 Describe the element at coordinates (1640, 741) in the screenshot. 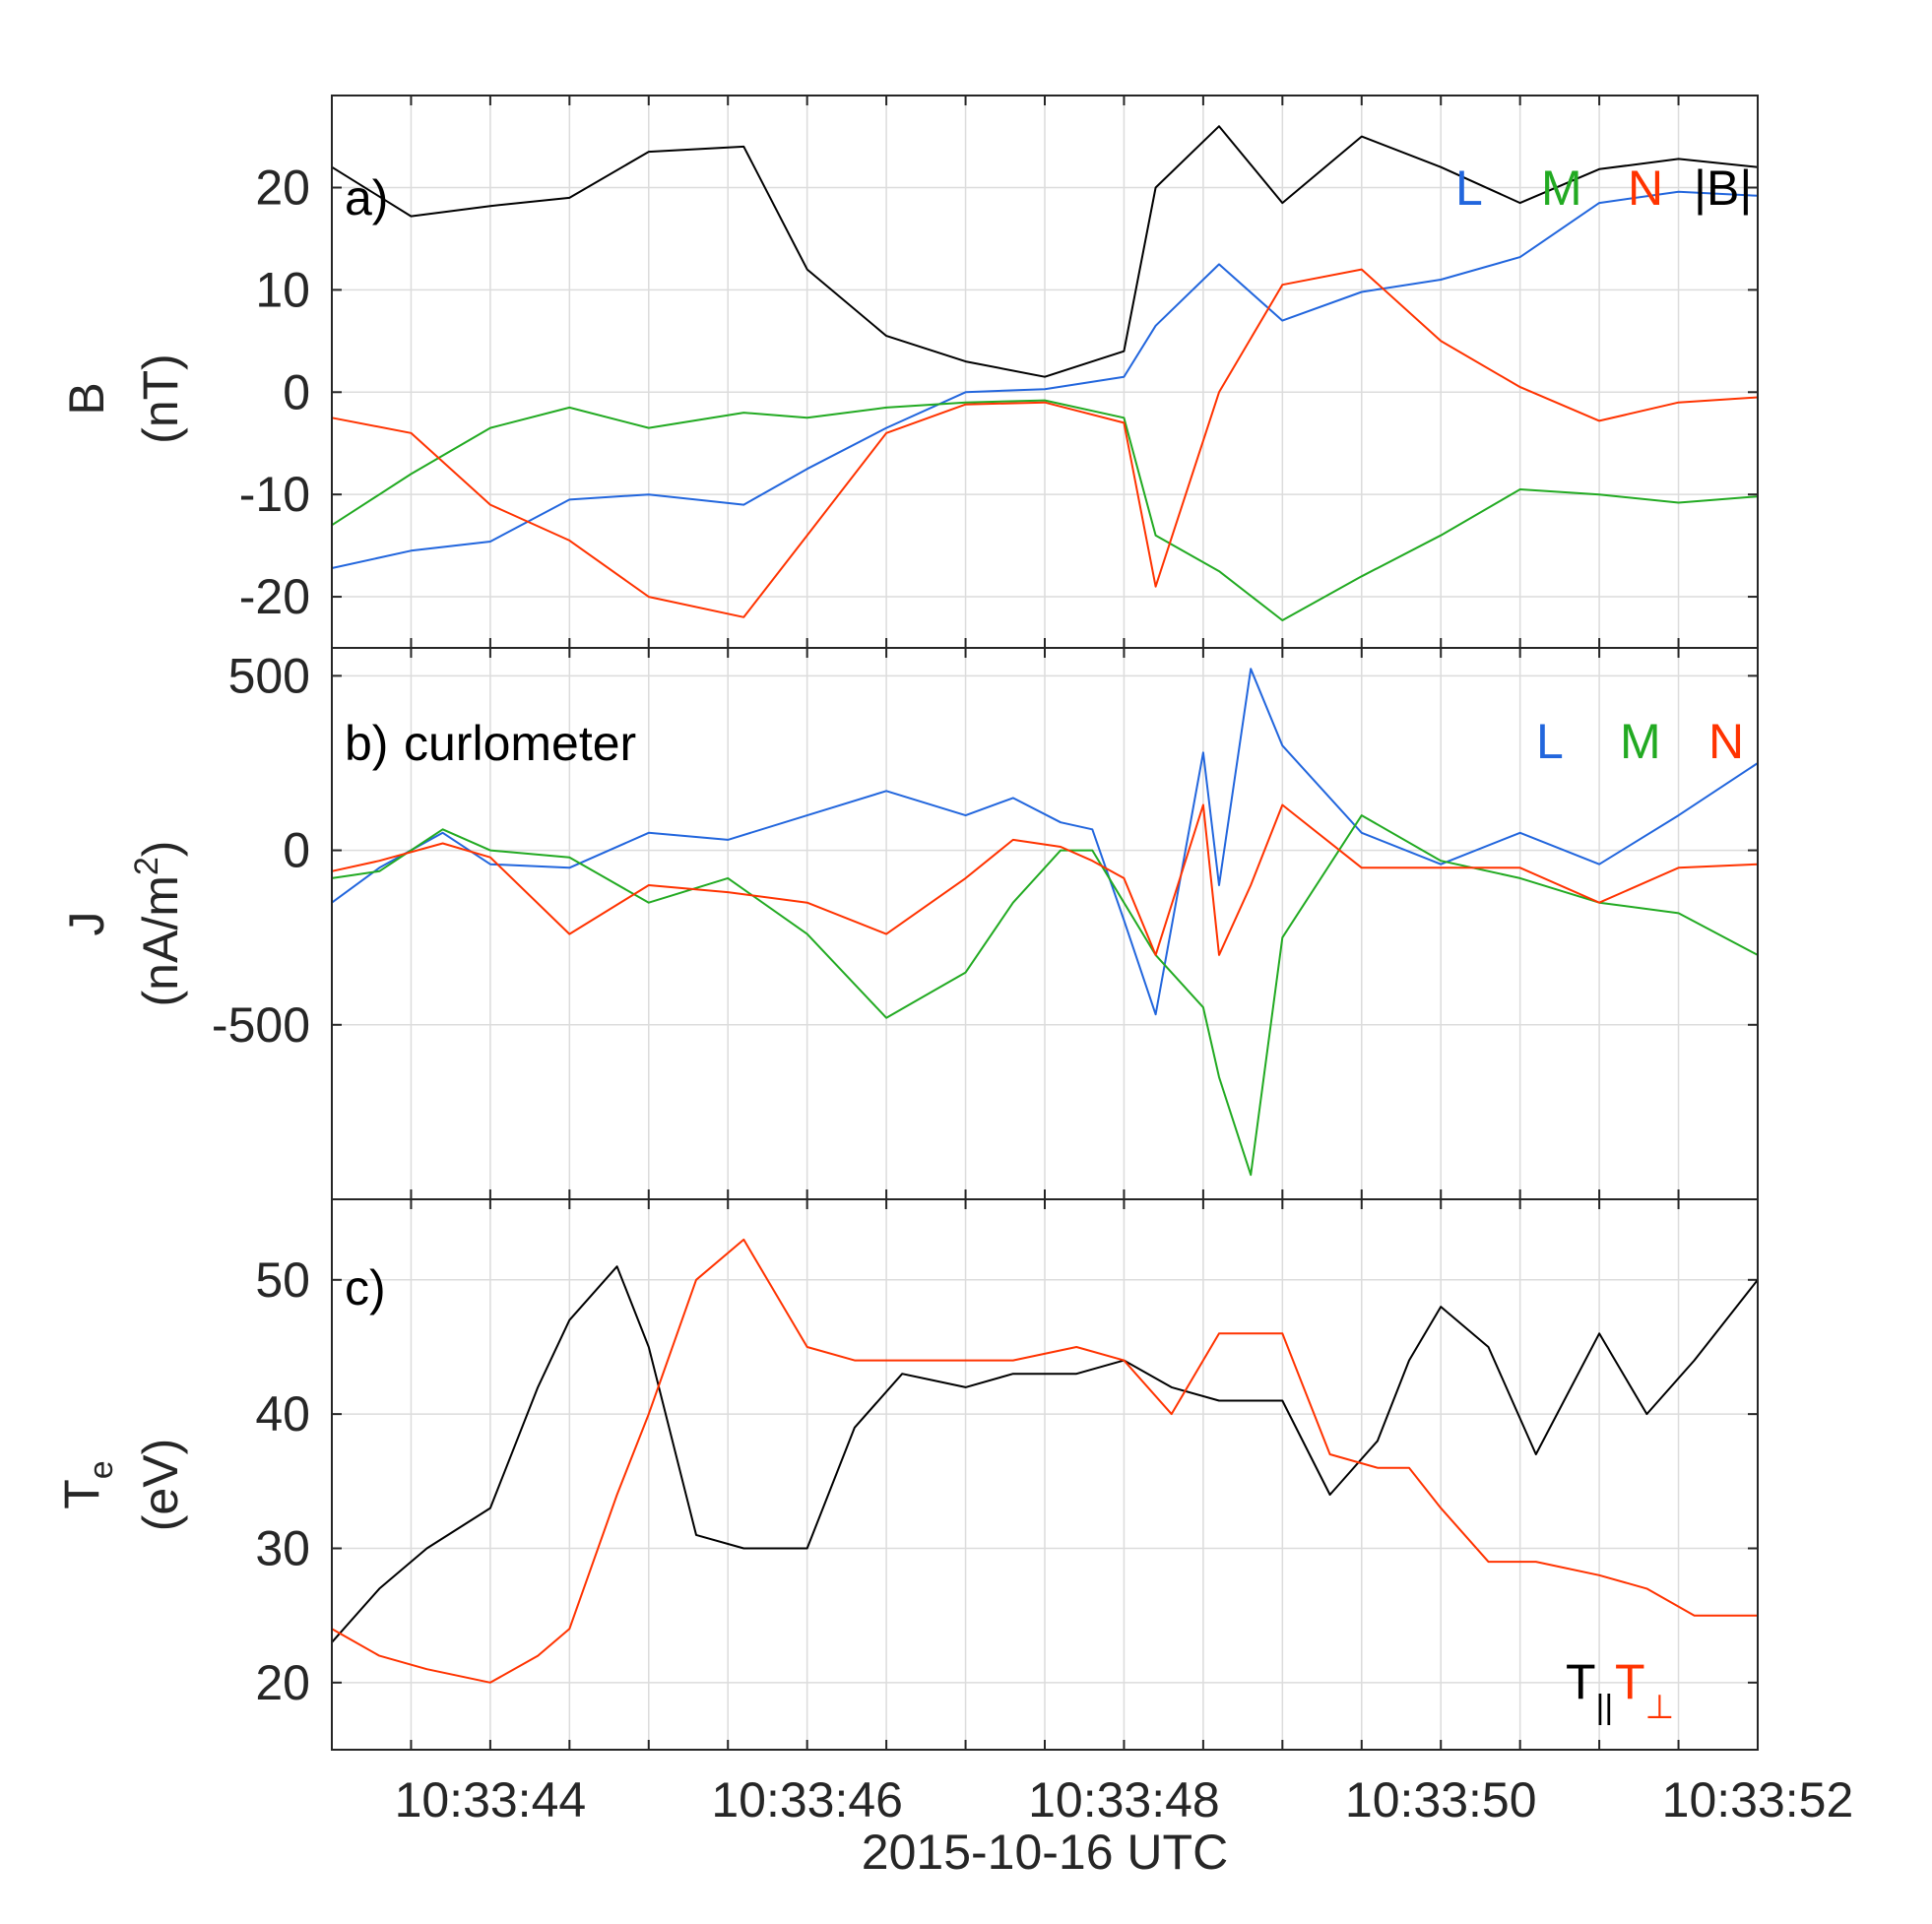

I see `panel-b-legend-m: M` at that location.